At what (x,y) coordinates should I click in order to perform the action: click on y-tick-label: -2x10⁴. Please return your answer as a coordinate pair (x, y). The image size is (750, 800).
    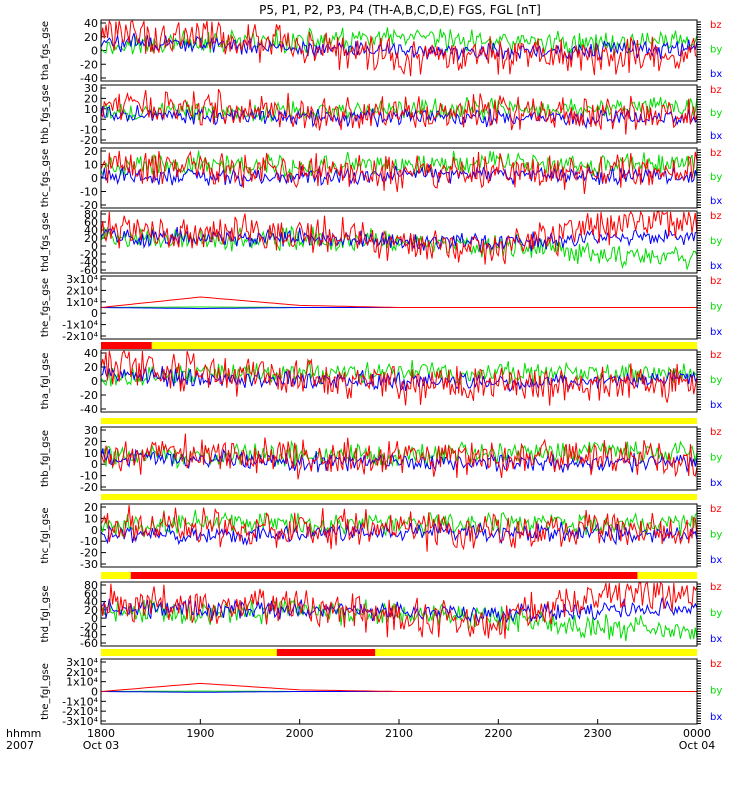
    Looking at the image, I should click on (80, 336).